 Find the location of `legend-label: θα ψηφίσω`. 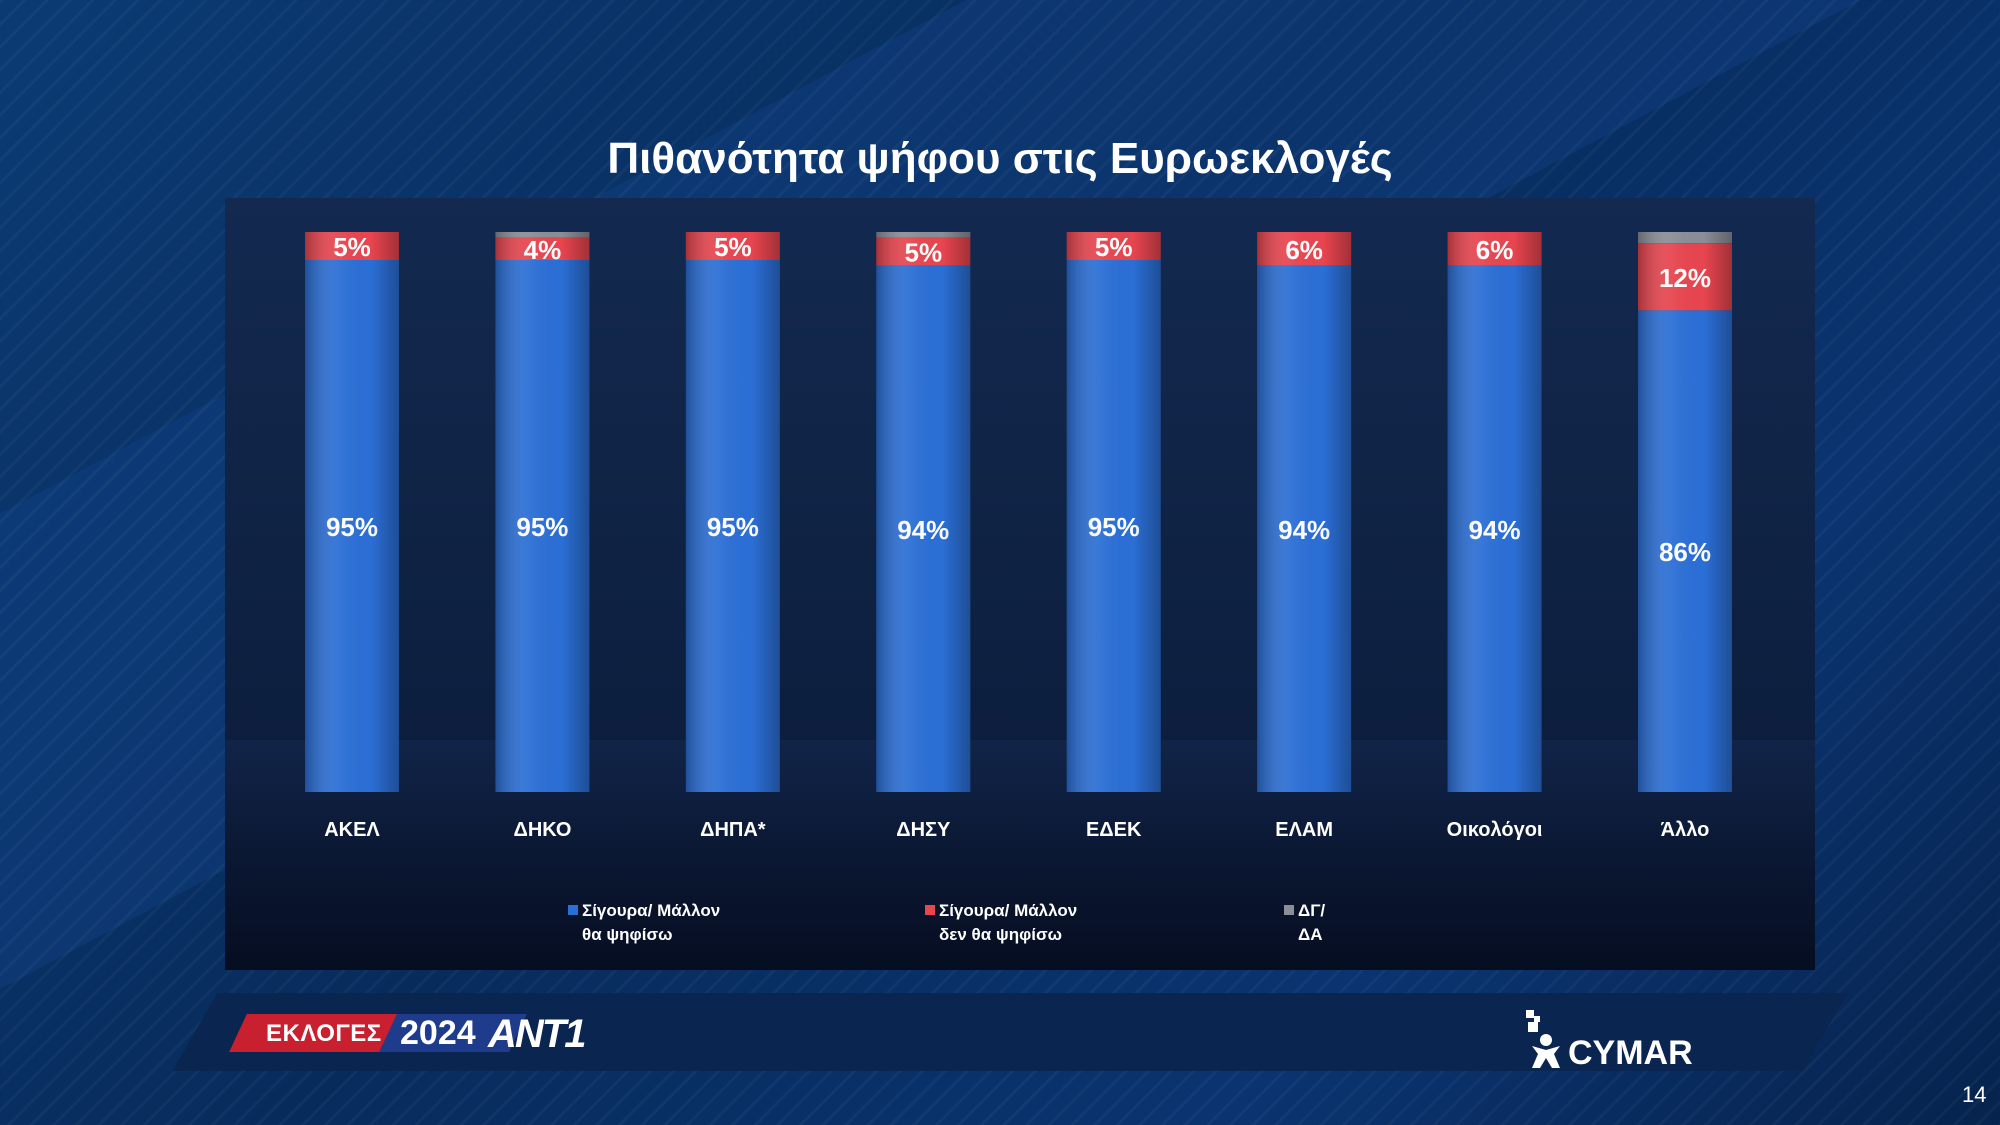

legend-label: θα ψηφίσω is located at coordinates (627, 934).